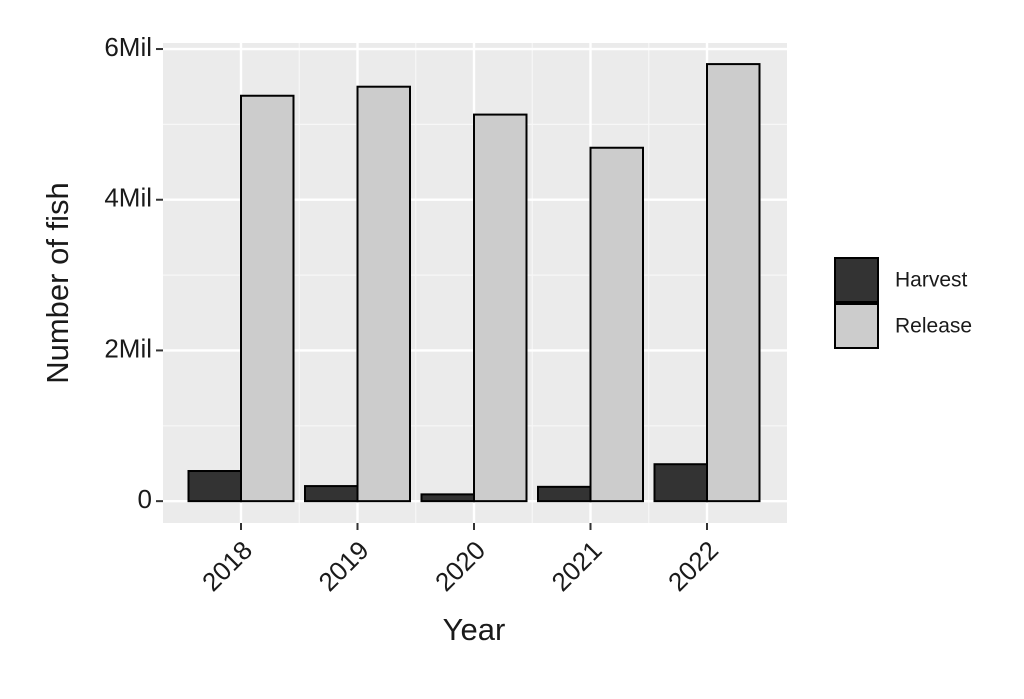 The height and width of the screenshot is (699, 1024). I want to click on y-tick-label: 6Mil, so click(128, 47).